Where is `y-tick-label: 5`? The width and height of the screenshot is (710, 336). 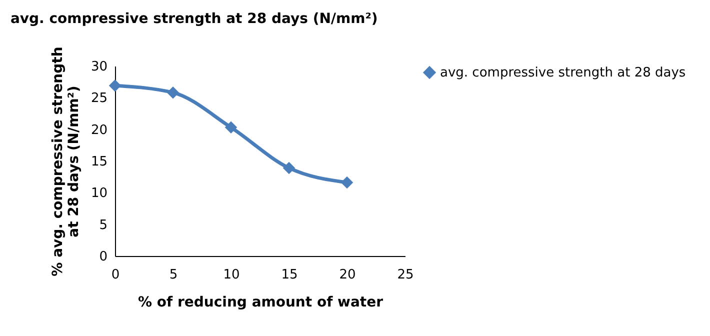
y-tick-label: 5 is located at coordinates (103, 225).